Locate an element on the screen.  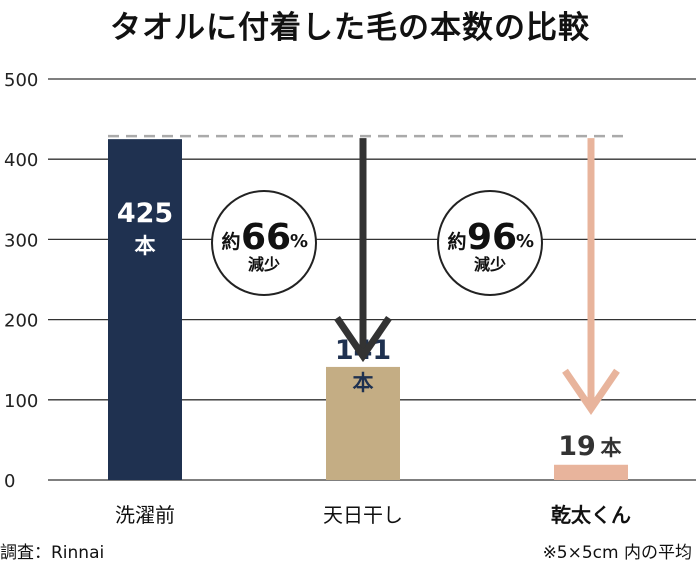
source-note: 調査：Rinnai is located at coordinates (52, 553).